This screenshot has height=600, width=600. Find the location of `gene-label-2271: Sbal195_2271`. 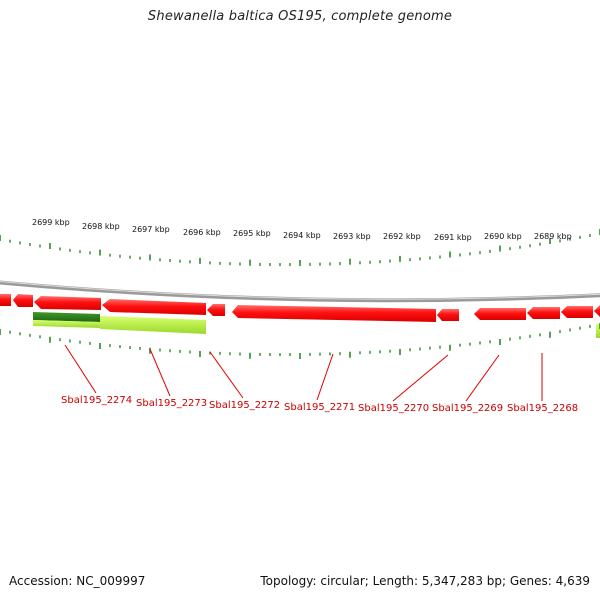

gene-label-2271: Sbal195_2271 is located at coordinates (319, 407).